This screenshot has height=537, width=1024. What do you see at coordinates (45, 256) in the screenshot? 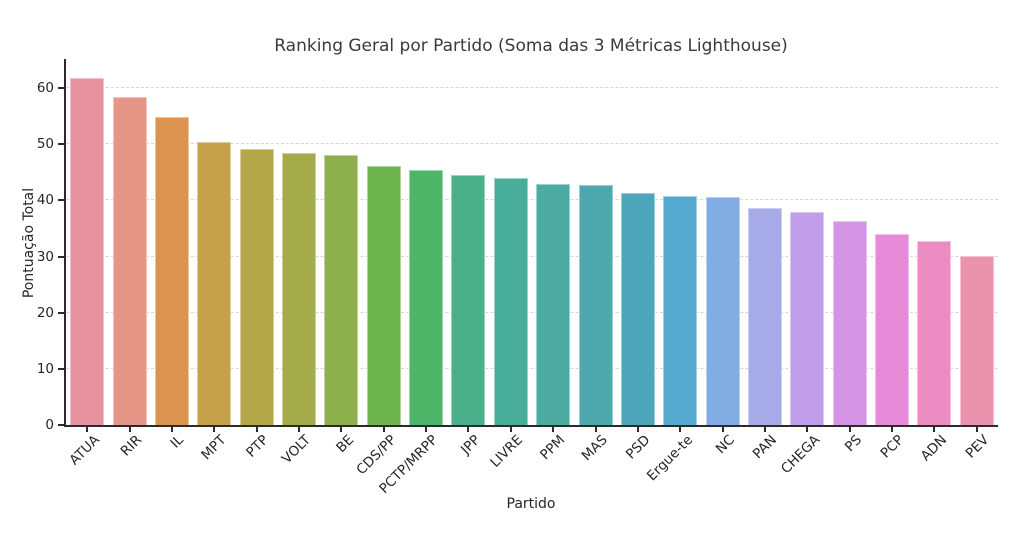
I see `y-tick-label-30: 30` at bounding box center [45, 256].